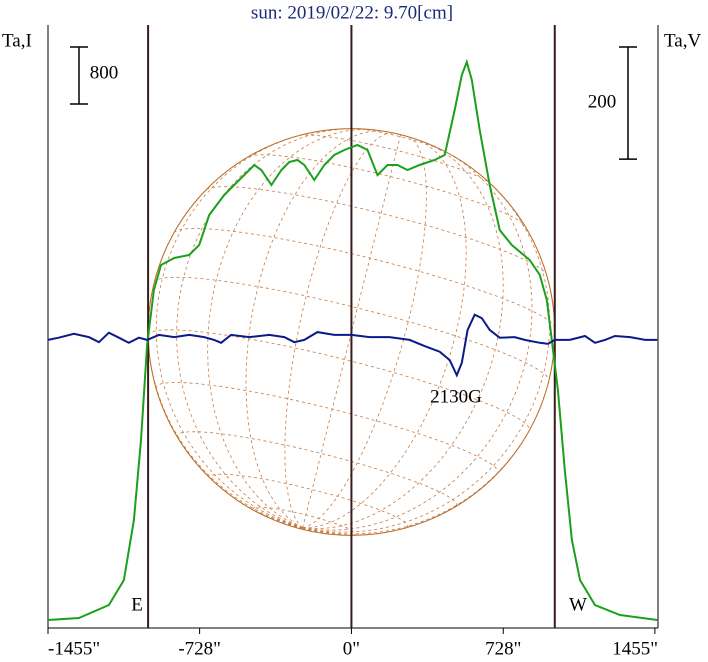  I want to click on x-tick-label: -728", so click(199, 648).